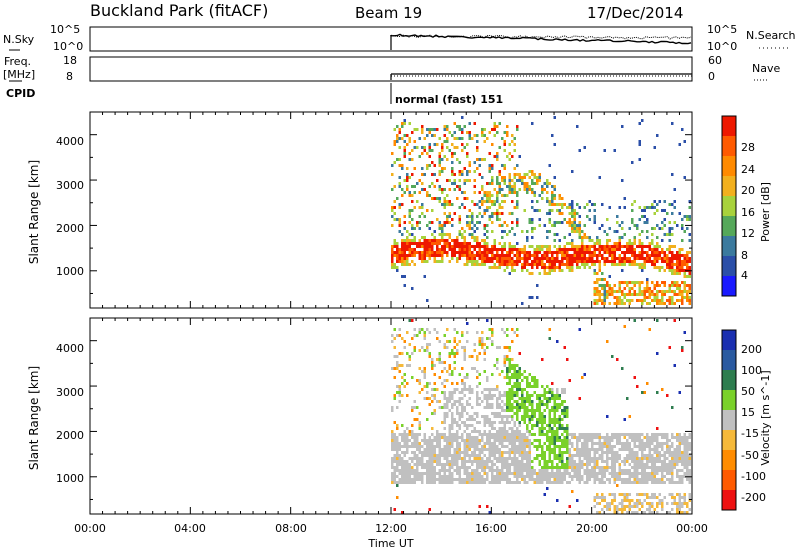 The height and width of the screenshot is (558, 800). I want to click on velocity-colorbar, so click(729, 420).